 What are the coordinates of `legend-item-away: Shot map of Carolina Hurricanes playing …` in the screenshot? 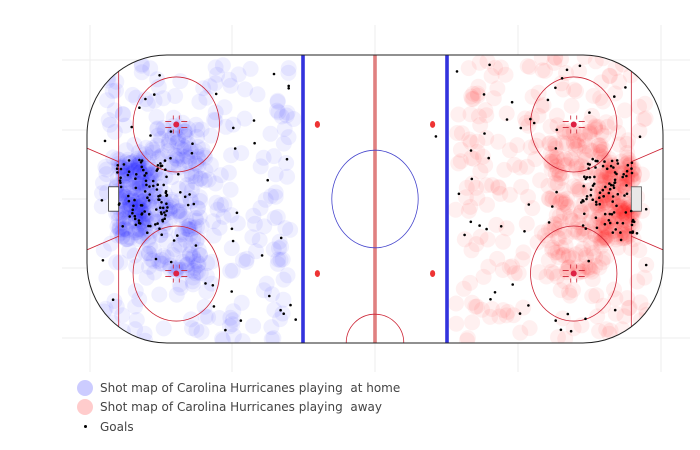 It's located at (235, 408).